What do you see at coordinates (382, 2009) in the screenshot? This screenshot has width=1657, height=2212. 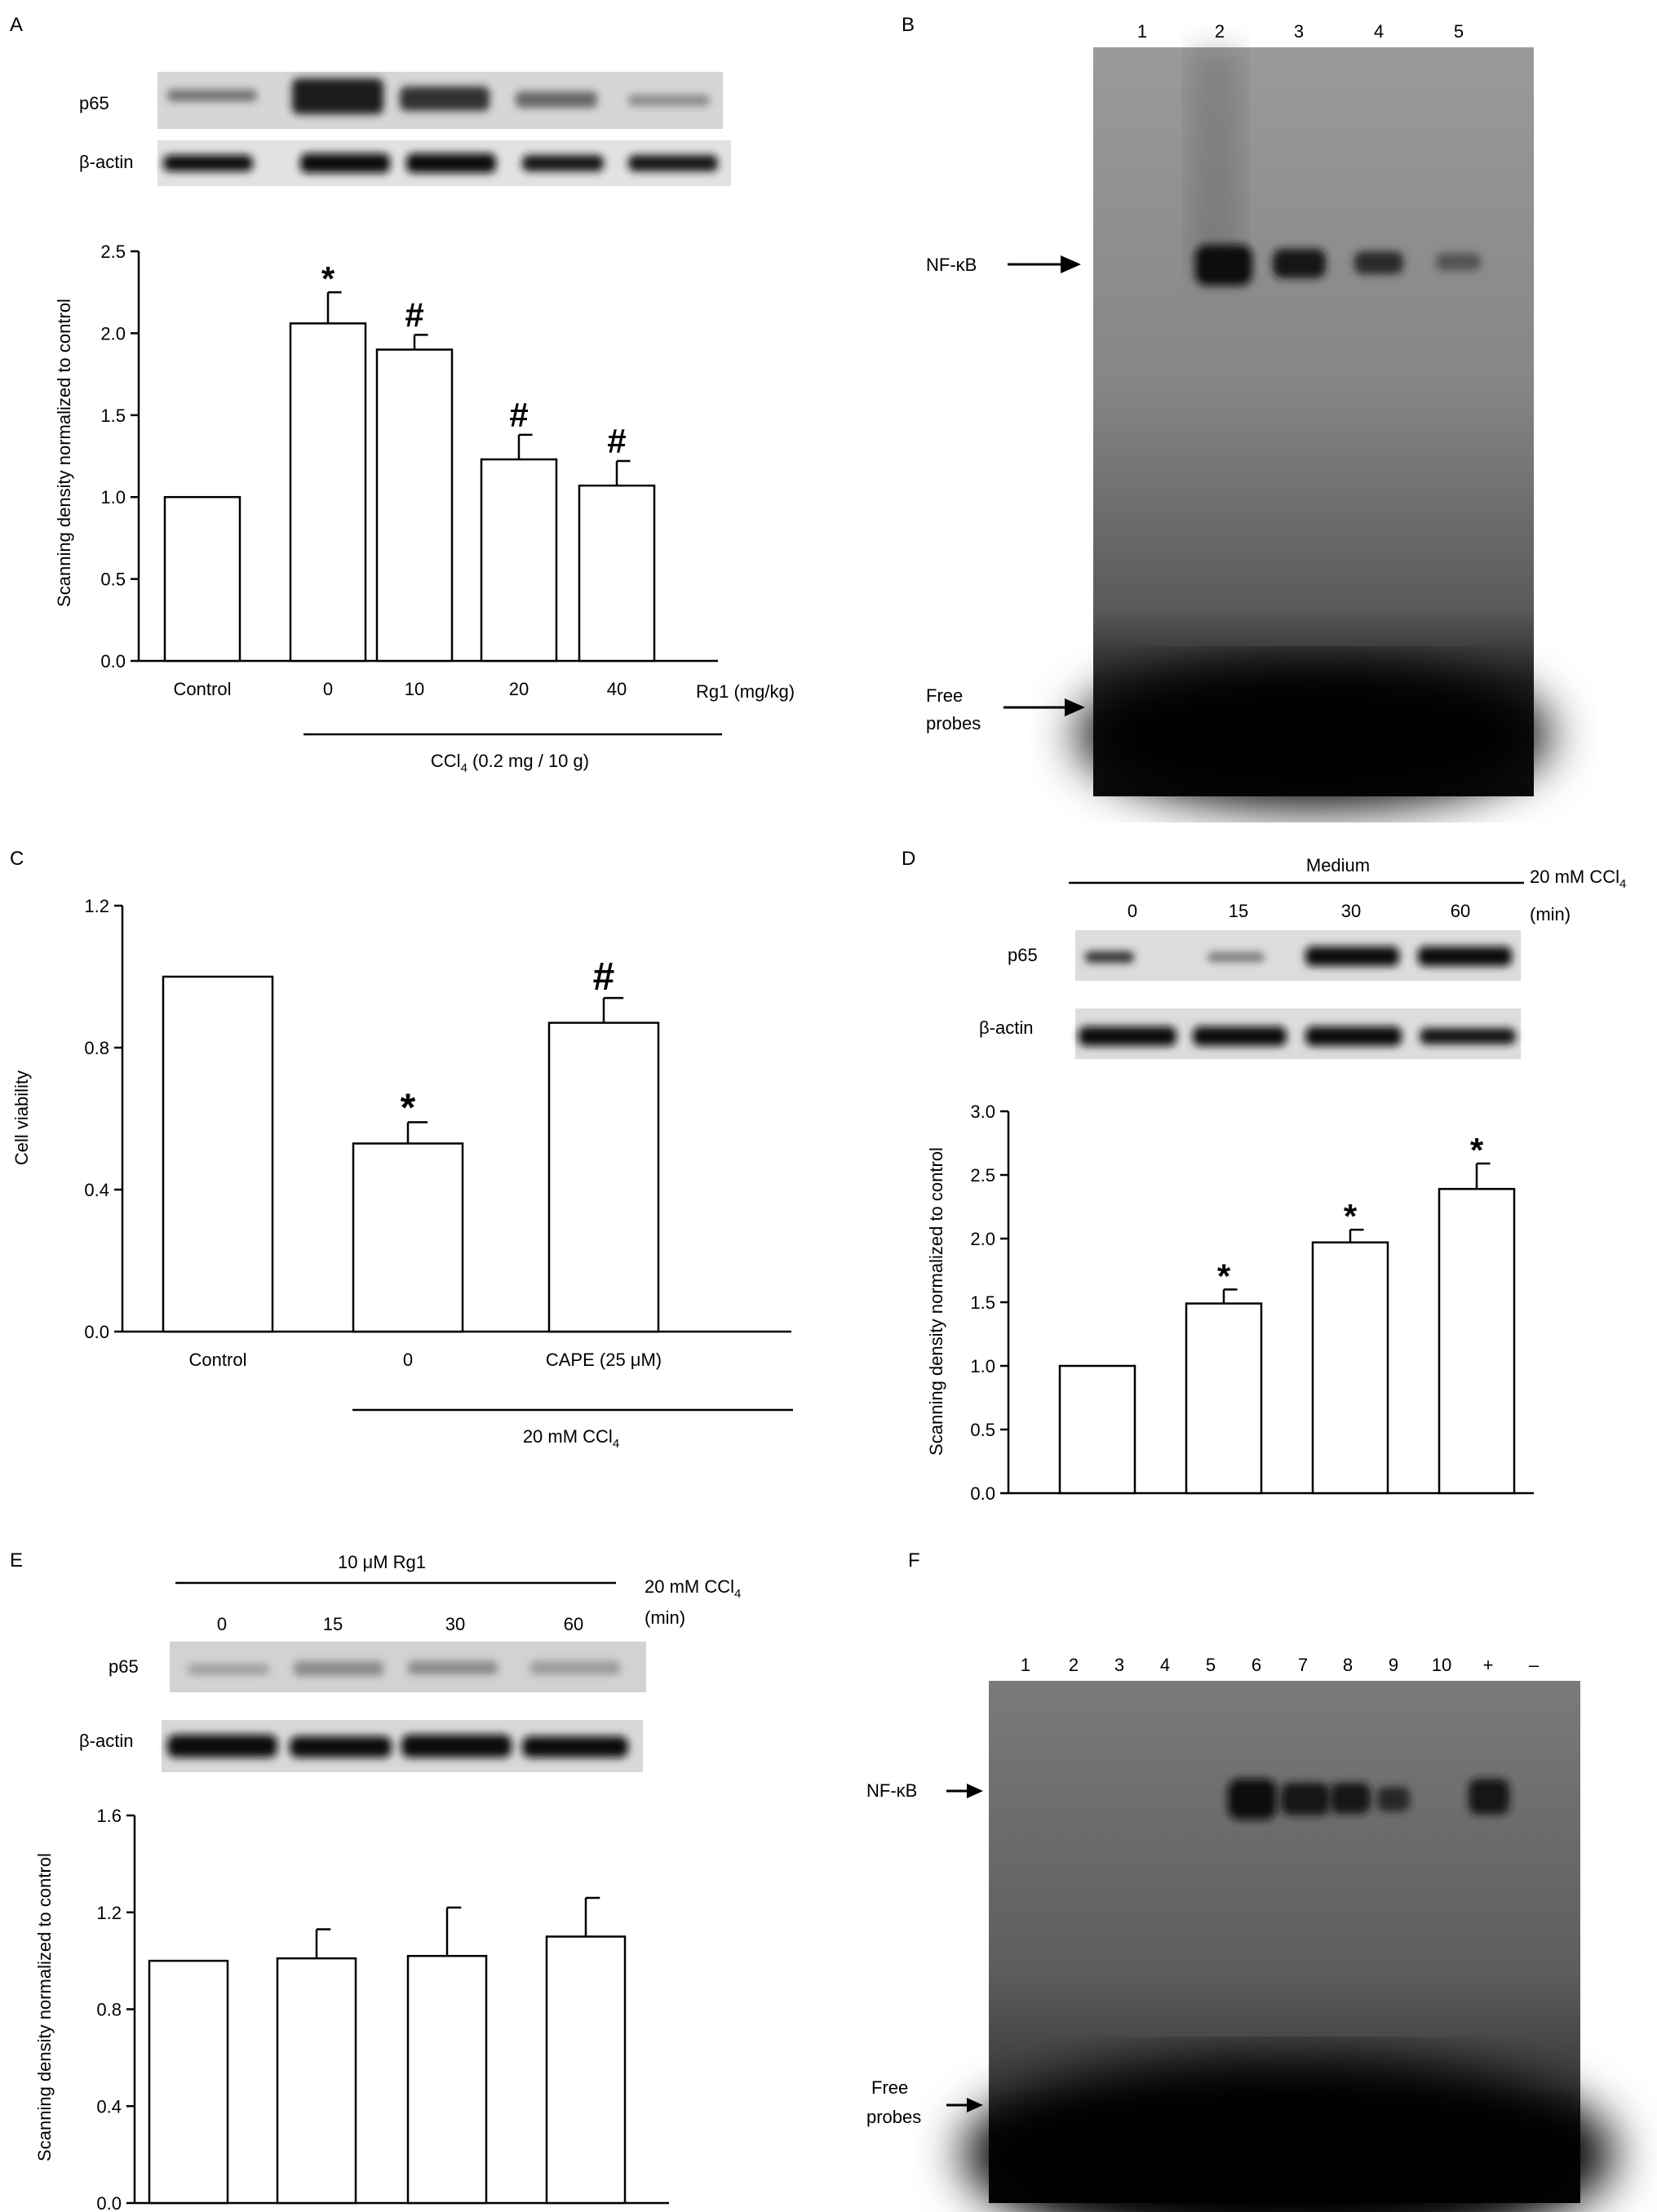 I see `panel-e-chart: 0.0 0.4 0.8 1.2 1.6` at bounding box center [382, 2009].